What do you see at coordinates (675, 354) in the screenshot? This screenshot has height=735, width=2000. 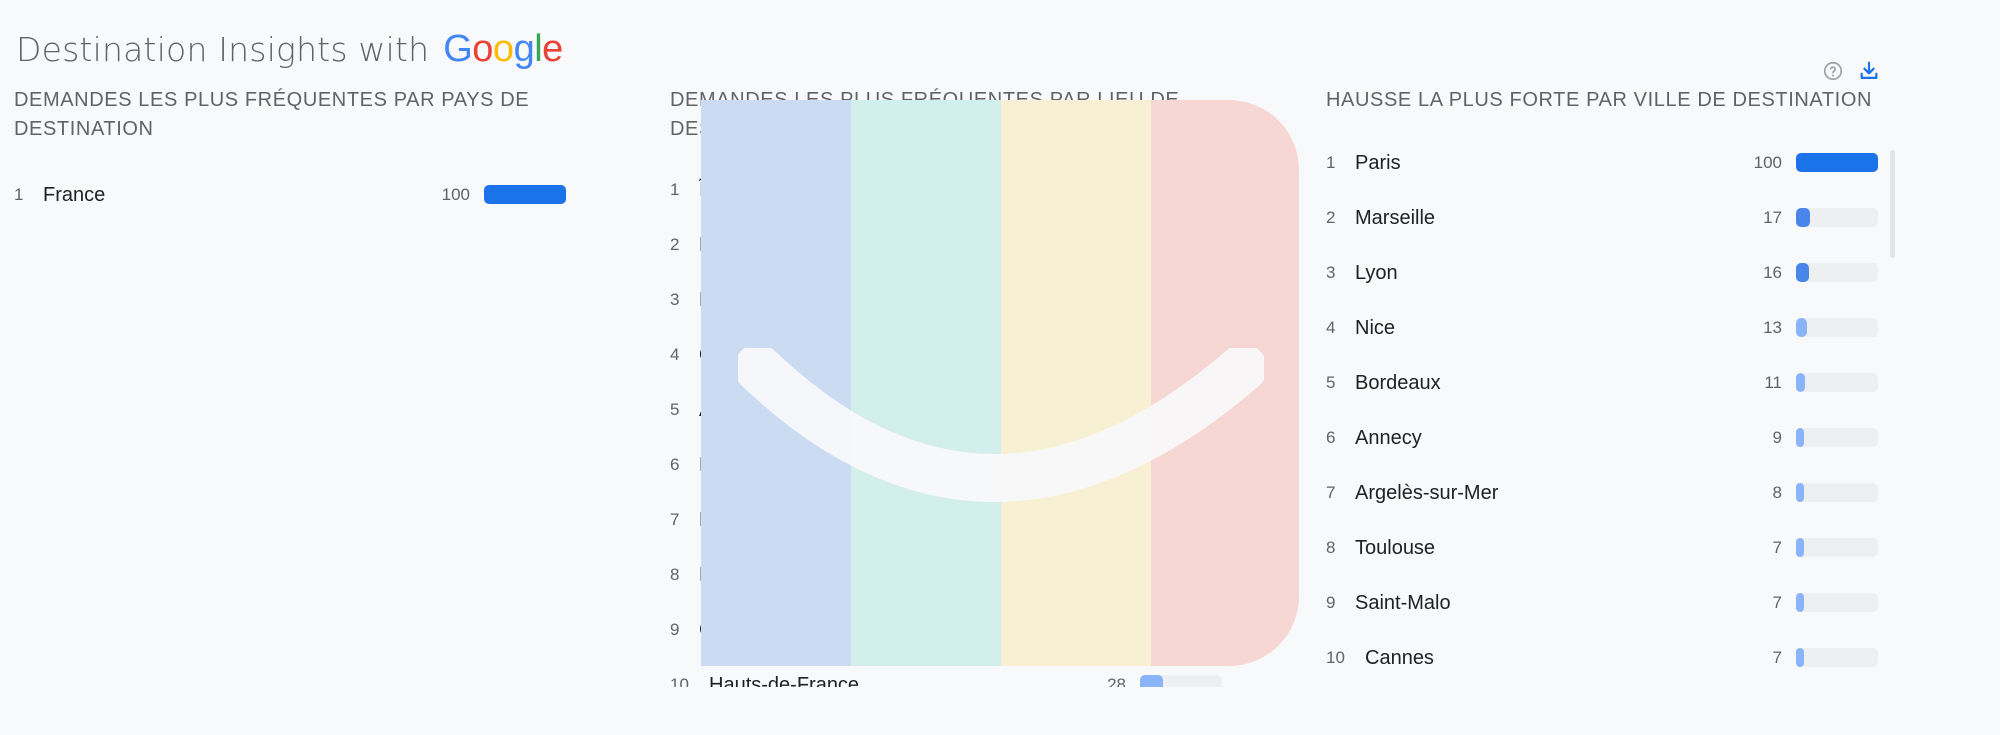 I see `rank-number: 4` at bounding box center [675, 354].